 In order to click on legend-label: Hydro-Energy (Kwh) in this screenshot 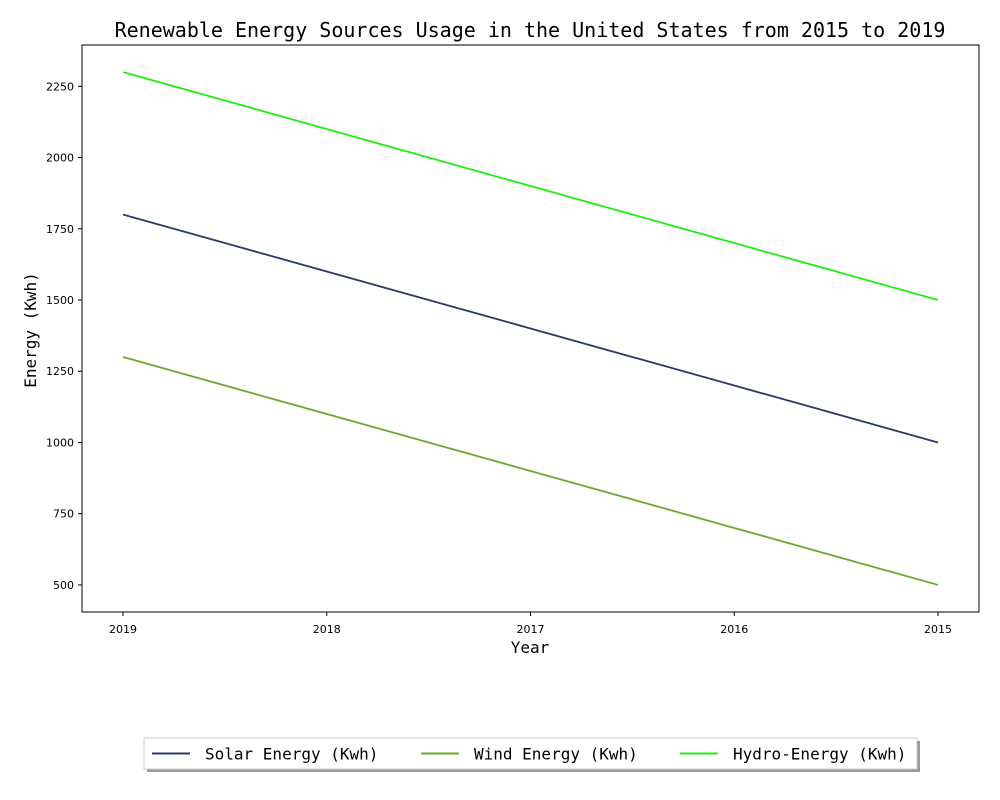, I will do `click(819, 754)`.